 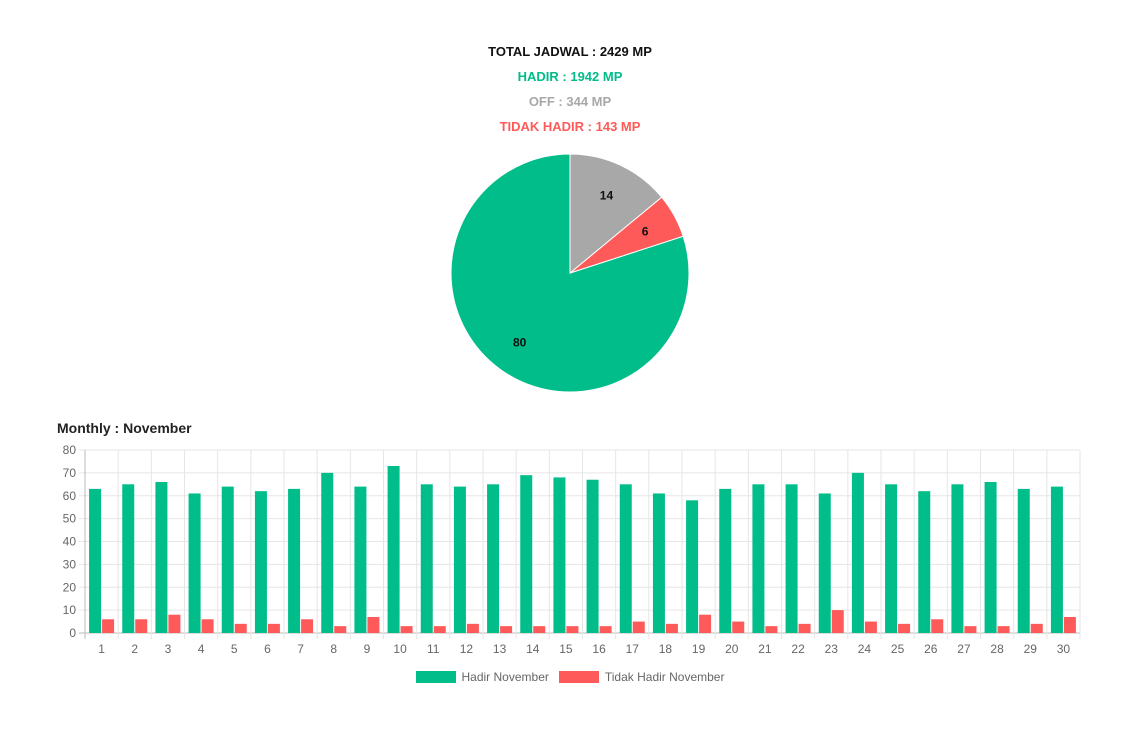 I want to click on x-tick-label: 8, so click(x=333, y=649).